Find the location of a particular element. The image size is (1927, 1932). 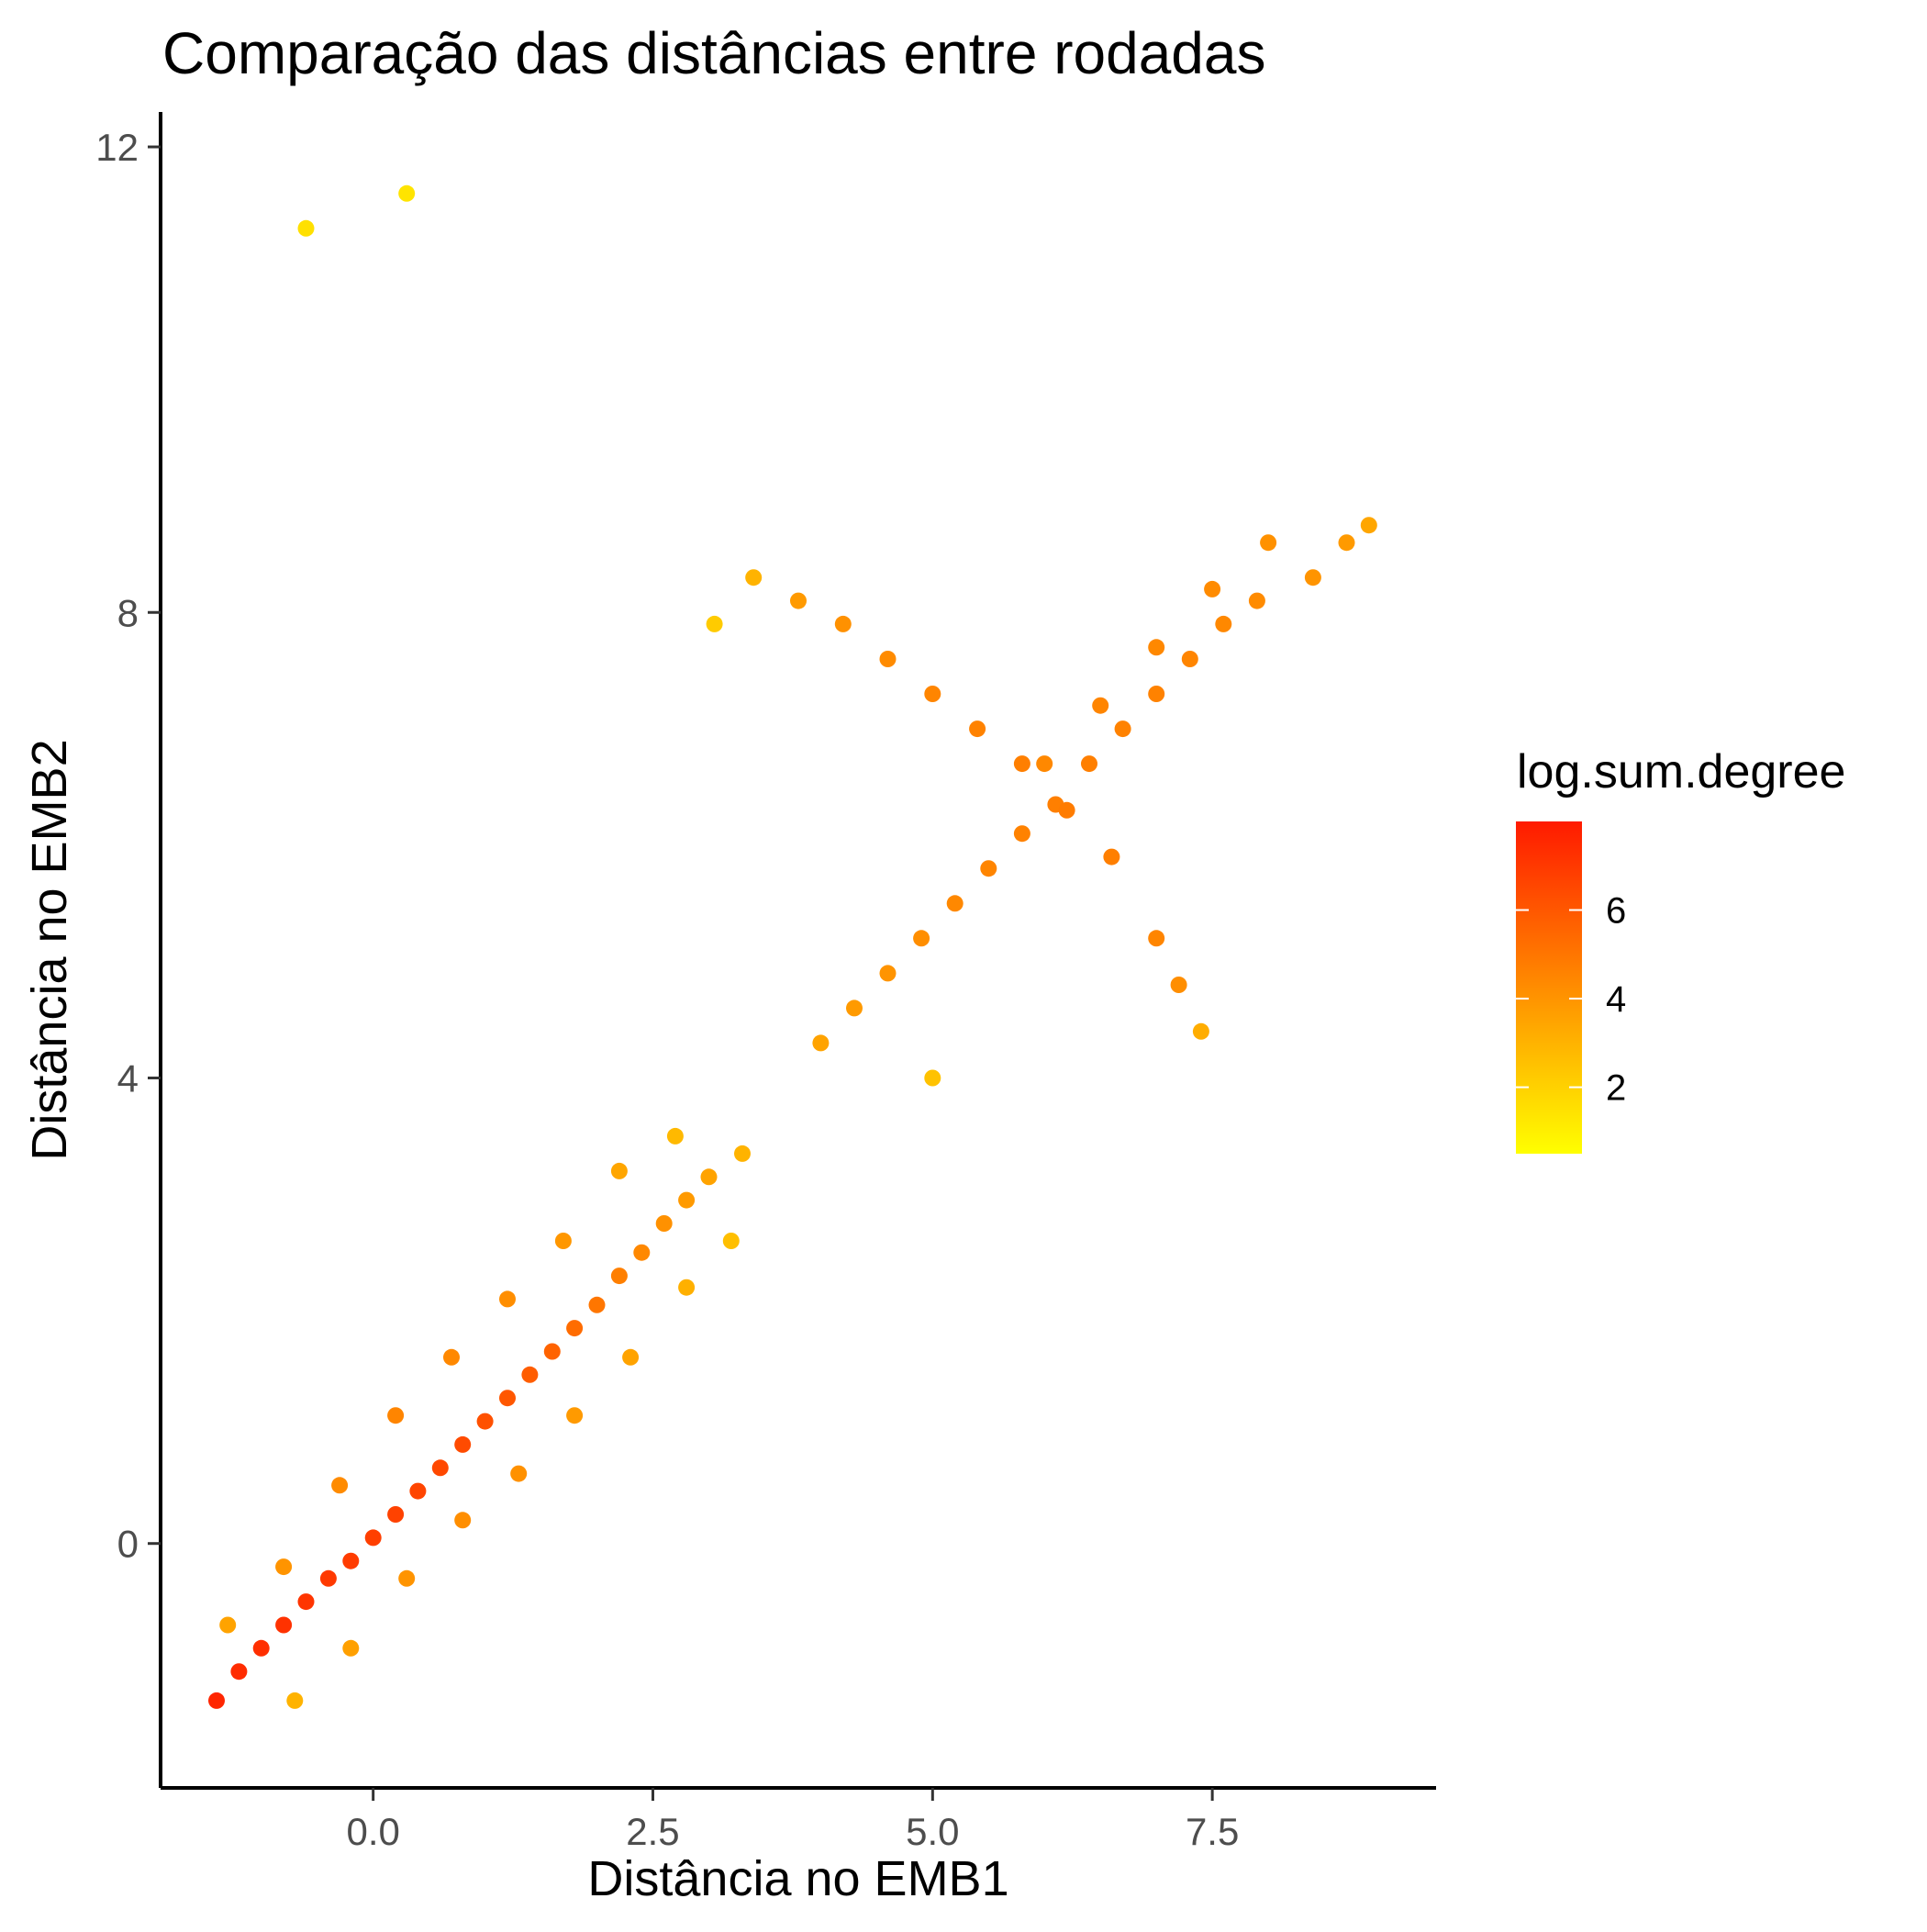

legend-ticks: 2 4 6 is located at coordinates (1571, 1000).